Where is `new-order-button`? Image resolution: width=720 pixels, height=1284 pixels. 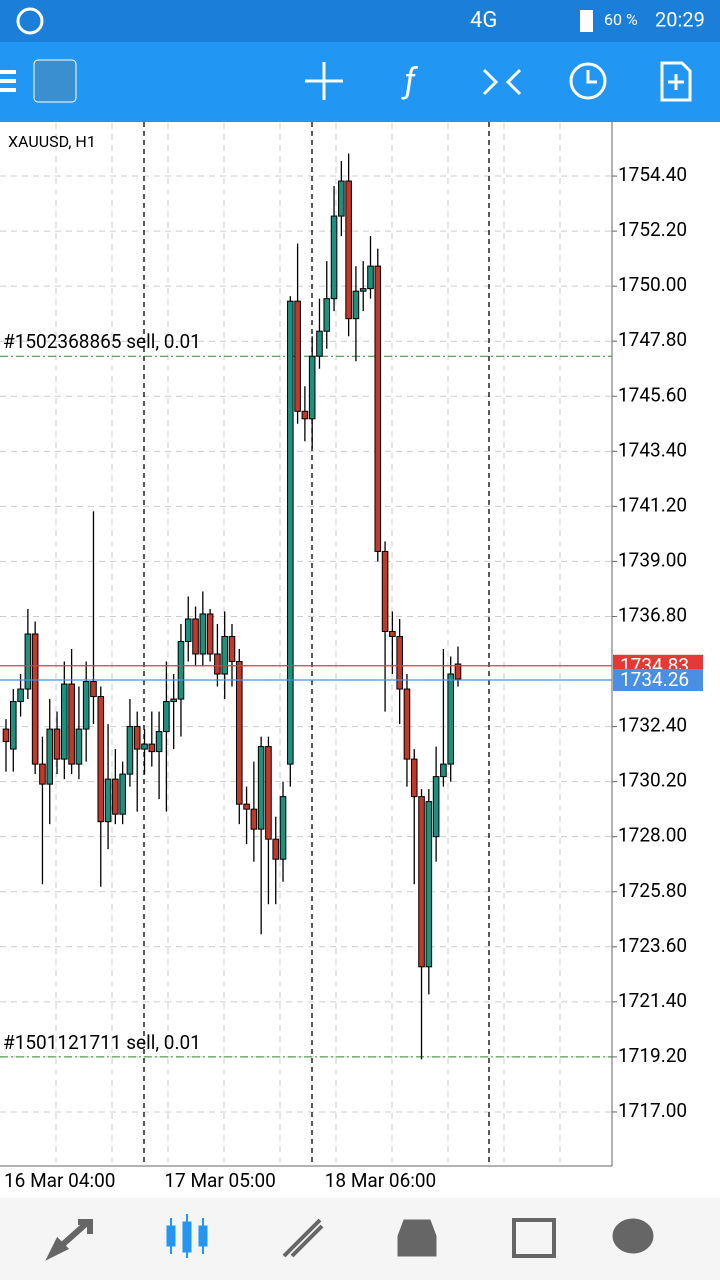 new-order-button is located at coordinates (676, 81).